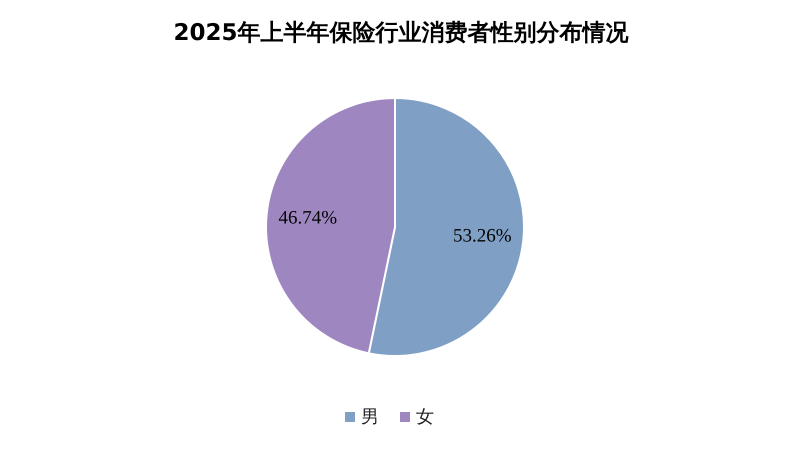  I want to click on data-label: 53.26%, so click(482, 235).